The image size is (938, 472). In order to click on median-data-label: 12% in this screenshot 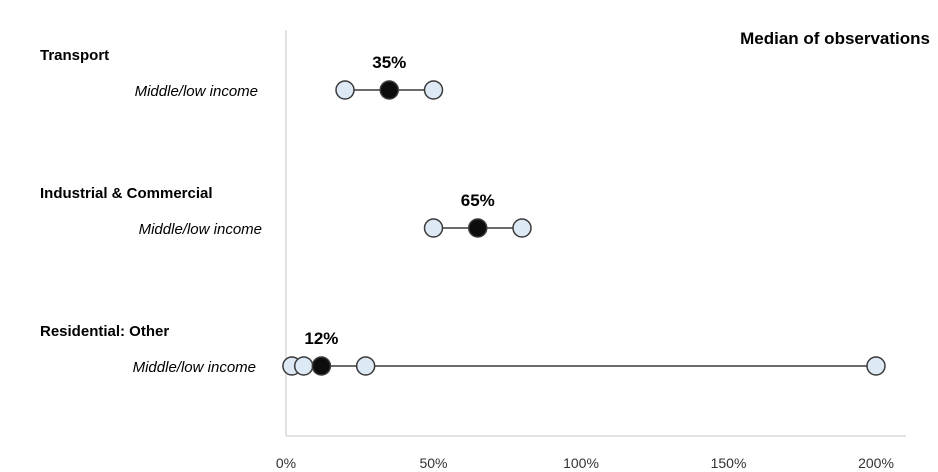, I will do `click(321, 338)`.